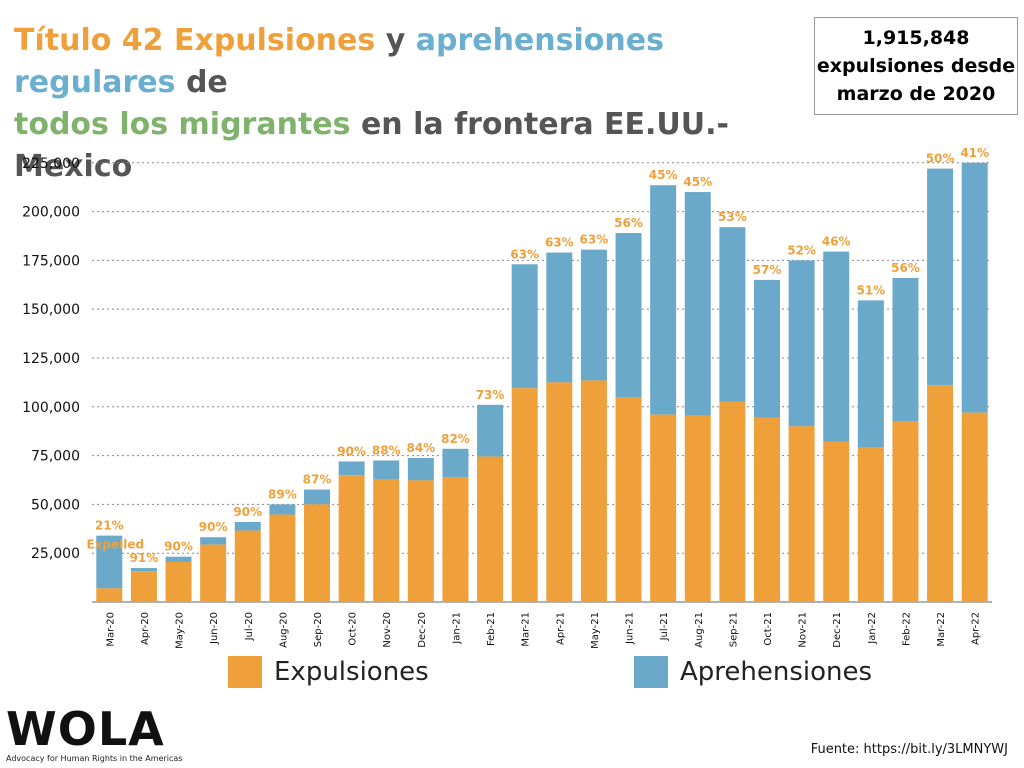 Image resolution: width=1024 pixels, height=768 pixels. I want to click on pct-label: 89%, so click(282, 494).